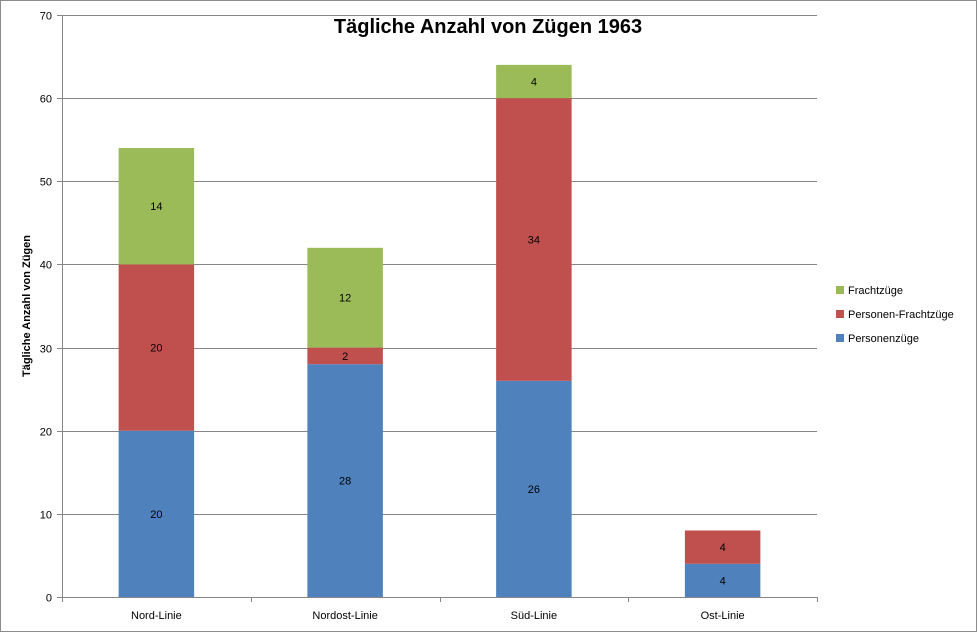 The width and height of the screenshot is (977, 632). I want to click on x-tick-label: Nord-Linie, so click(156, 616).